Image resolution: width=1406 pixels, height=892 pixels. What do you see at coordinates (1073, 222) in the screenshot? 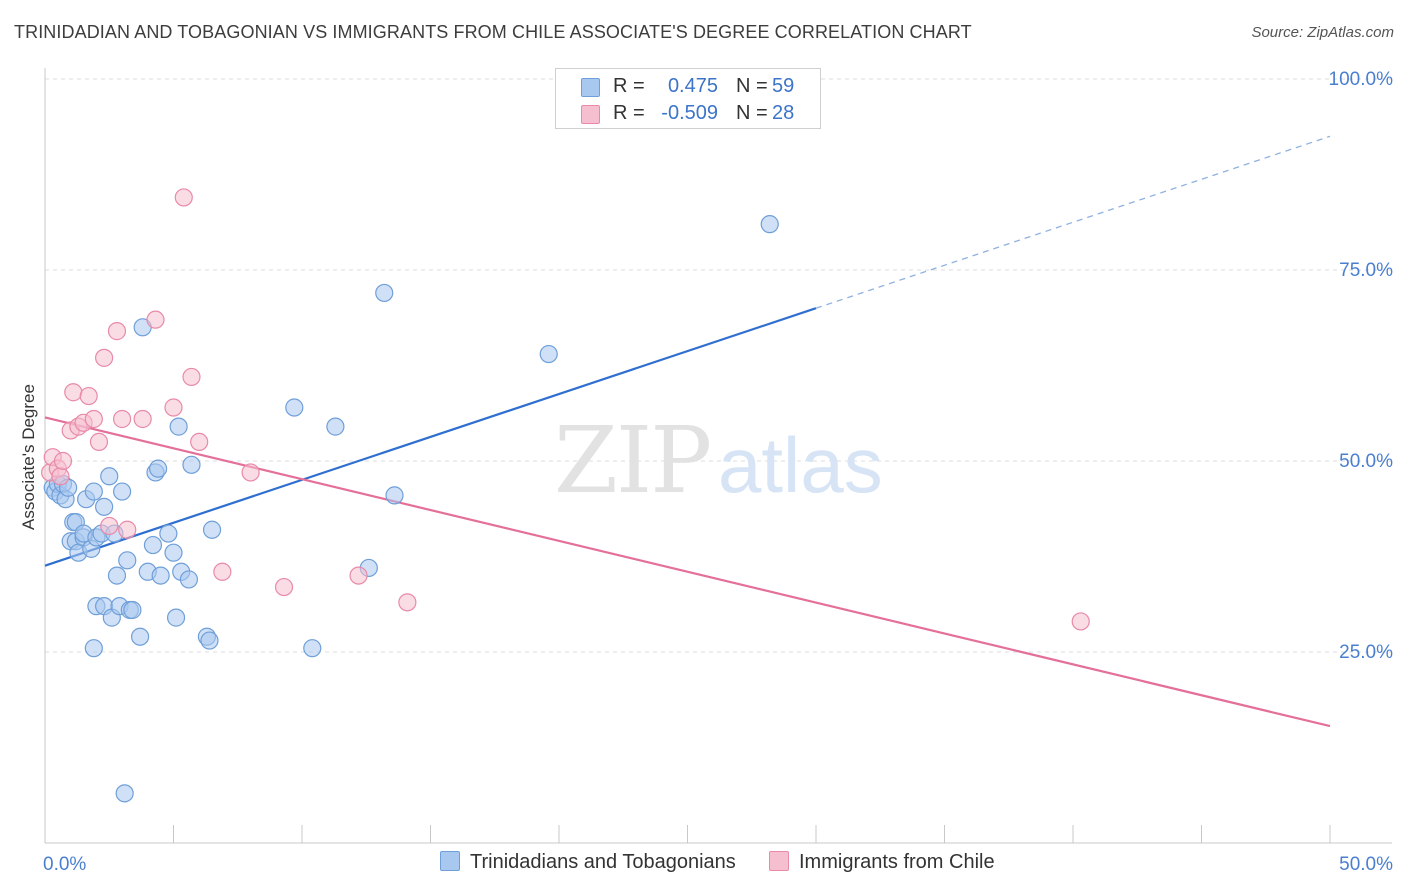
I see `trendline-blue-extension` at bounding box center [1073, 222].